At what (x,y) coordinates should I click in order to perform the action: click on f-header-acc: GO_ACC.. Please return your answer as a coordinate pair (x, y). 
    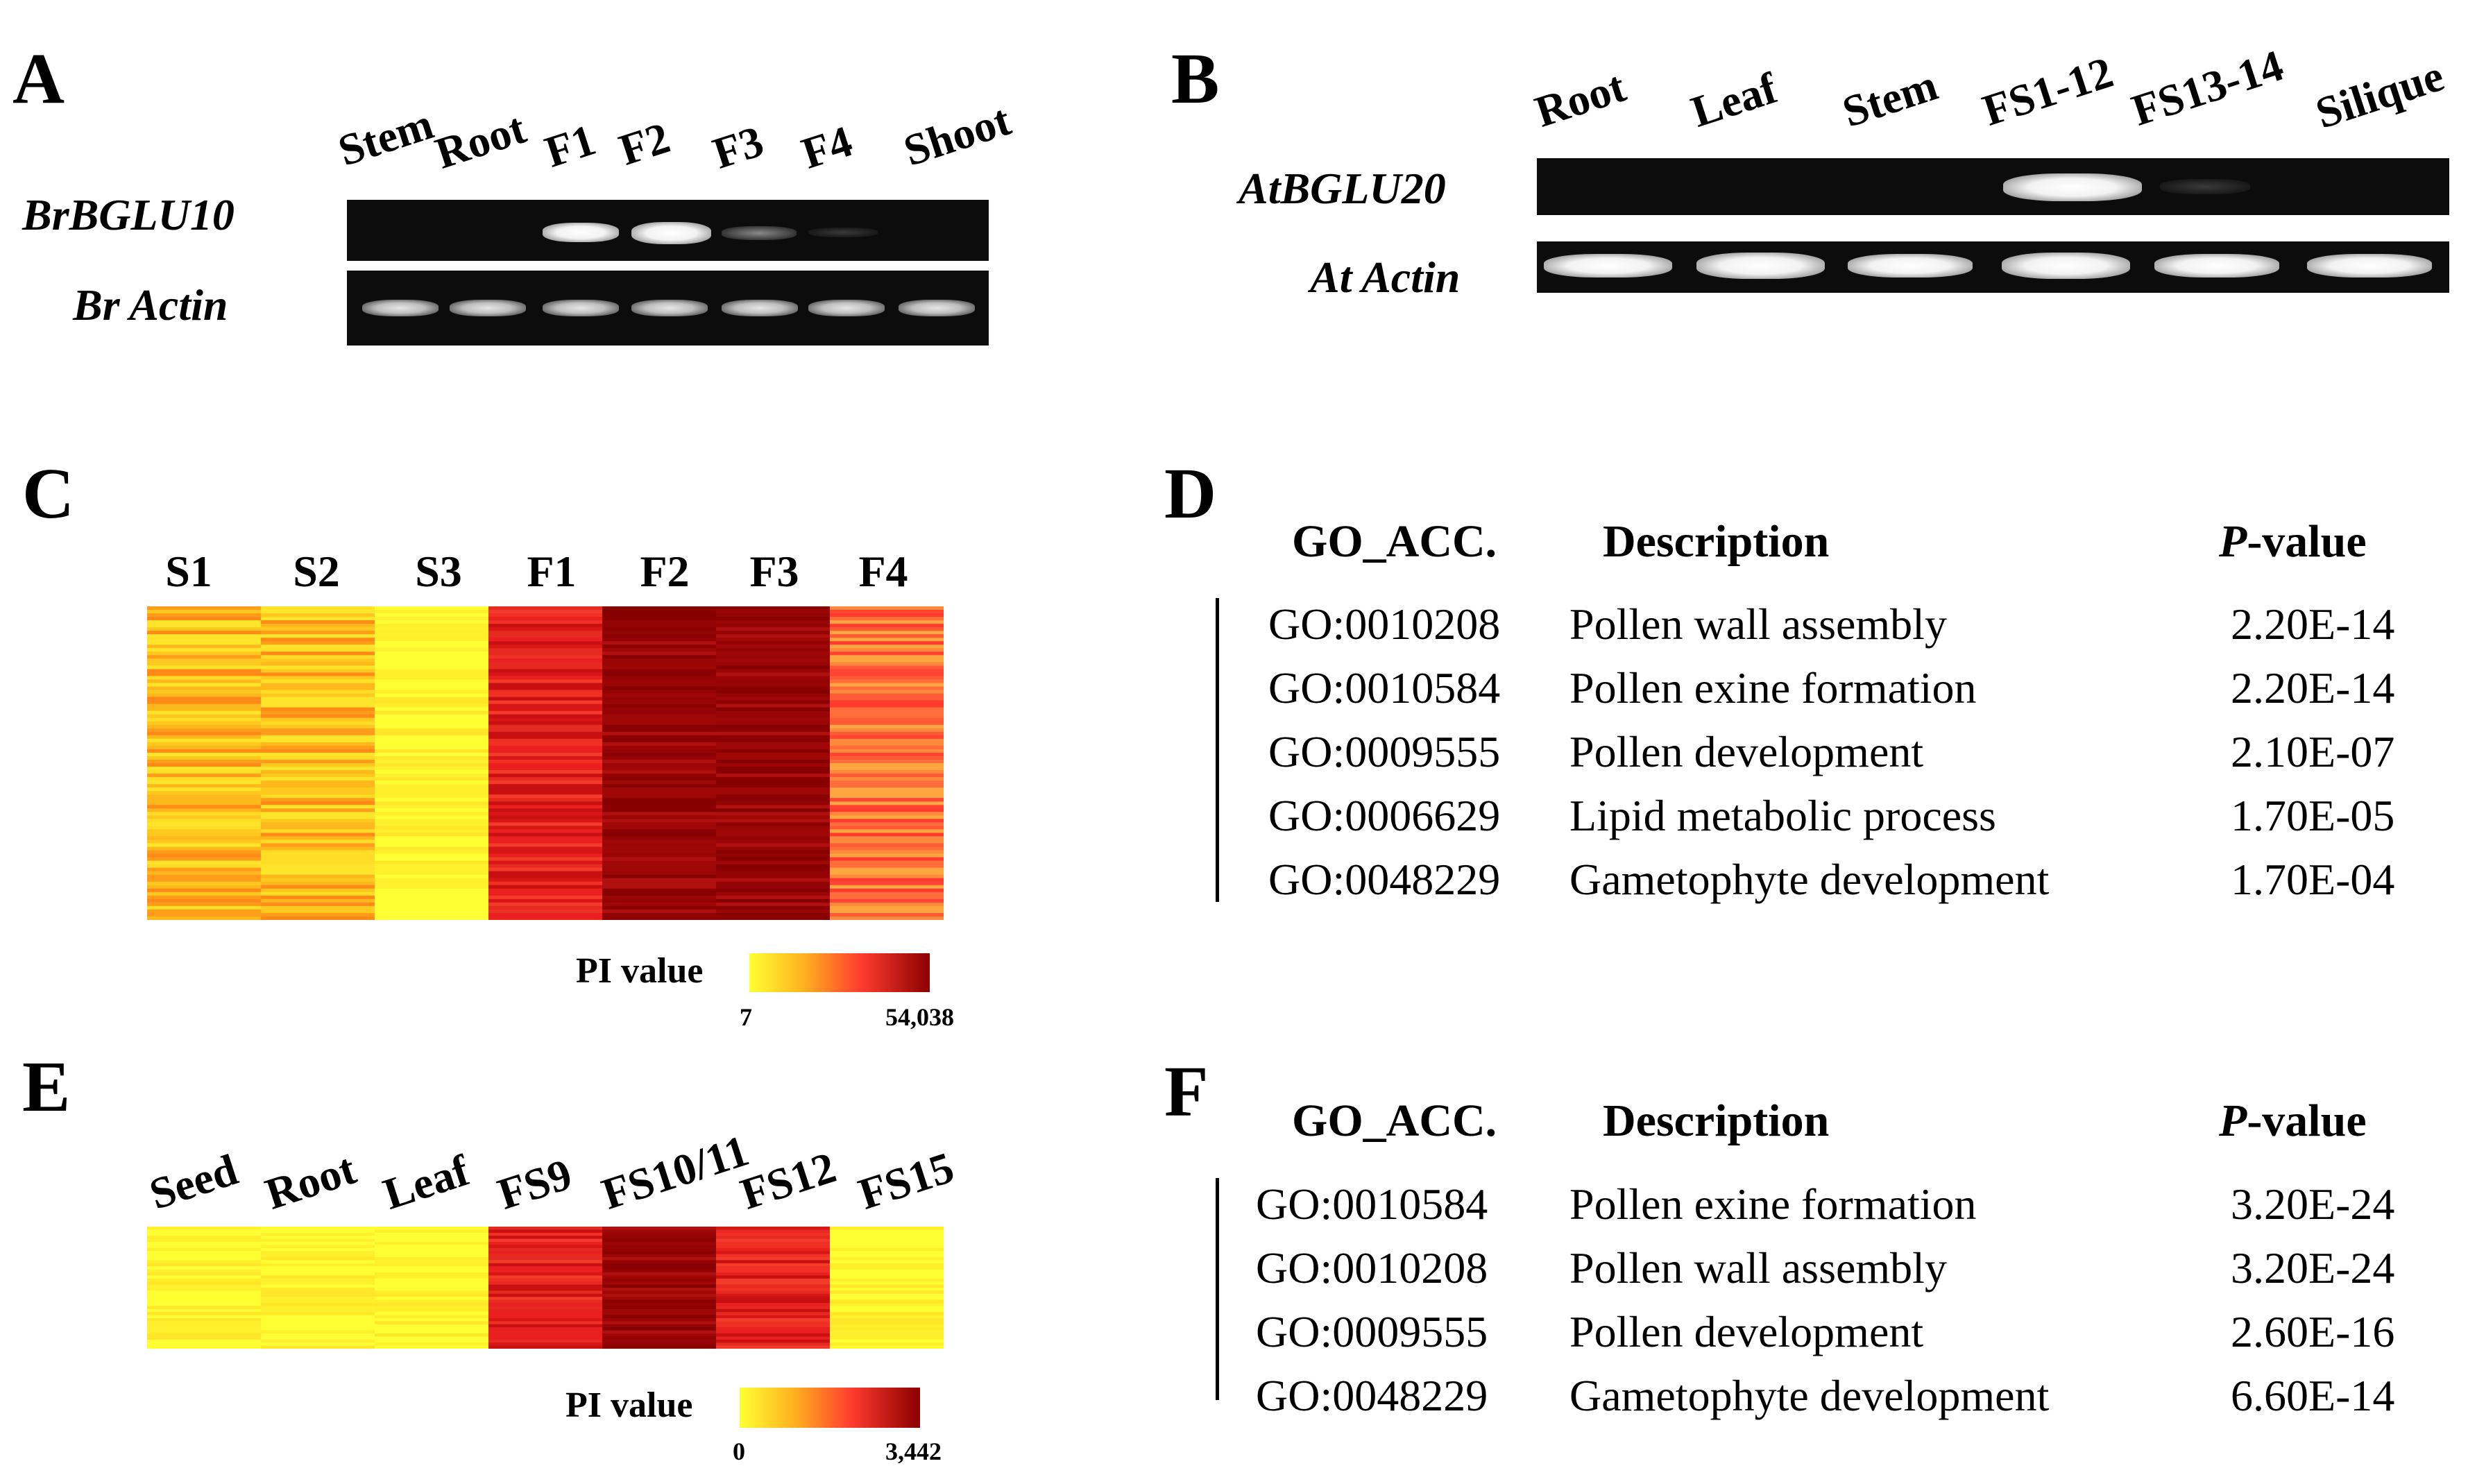
    Looking at the image, I should click on (1394, 1120).